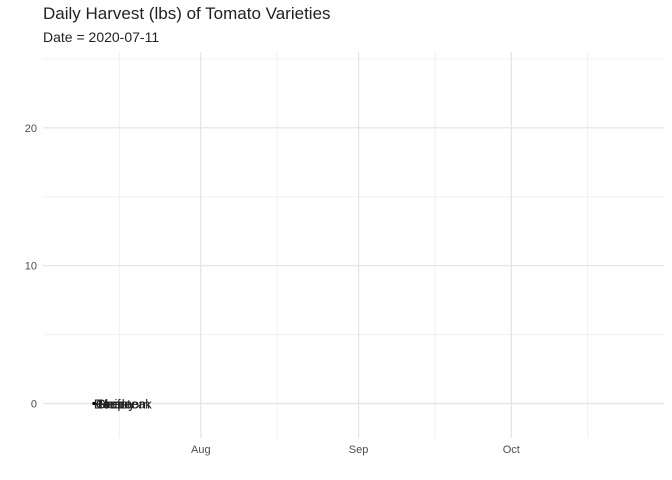 The image size is (672, 480). I want to click on series-label: Heirloom, so click(124, 404).